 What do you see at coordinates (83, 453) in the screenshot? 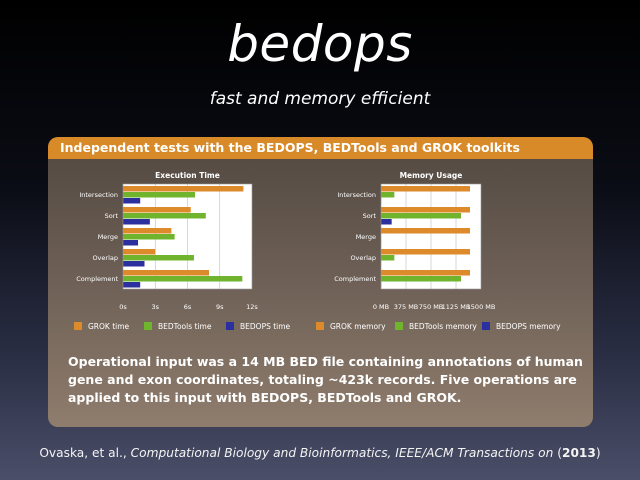
I see `citation-authors: Ovaska, et al.,` at bounding box center [83, 453].